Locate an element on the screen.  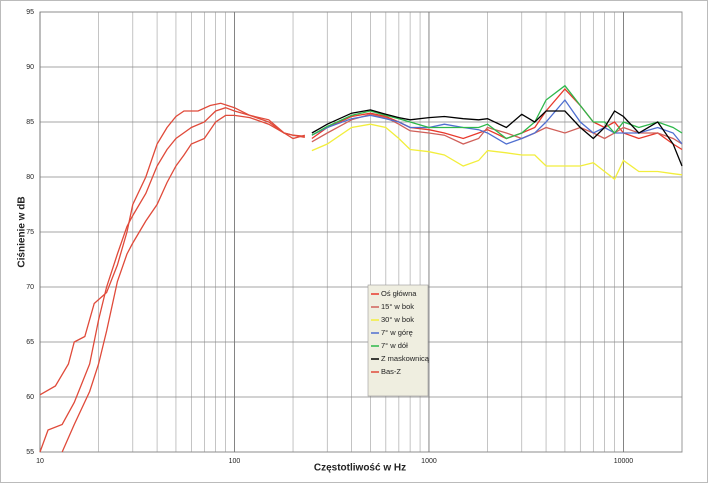
legend-label: Z maskownicą is located at coordinates (405, 358).